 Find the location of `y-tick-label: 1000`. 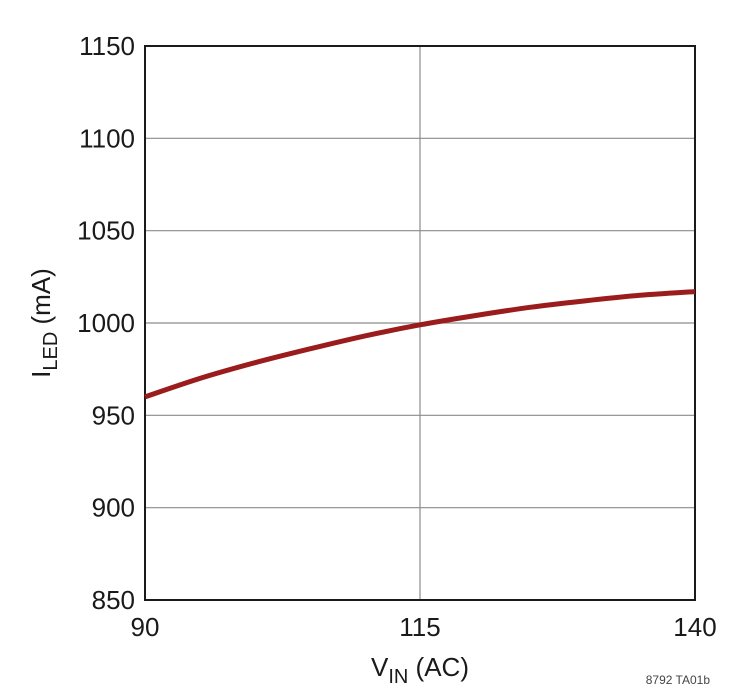

y-tick-label: 1000 is located at coordinates (106, 323).